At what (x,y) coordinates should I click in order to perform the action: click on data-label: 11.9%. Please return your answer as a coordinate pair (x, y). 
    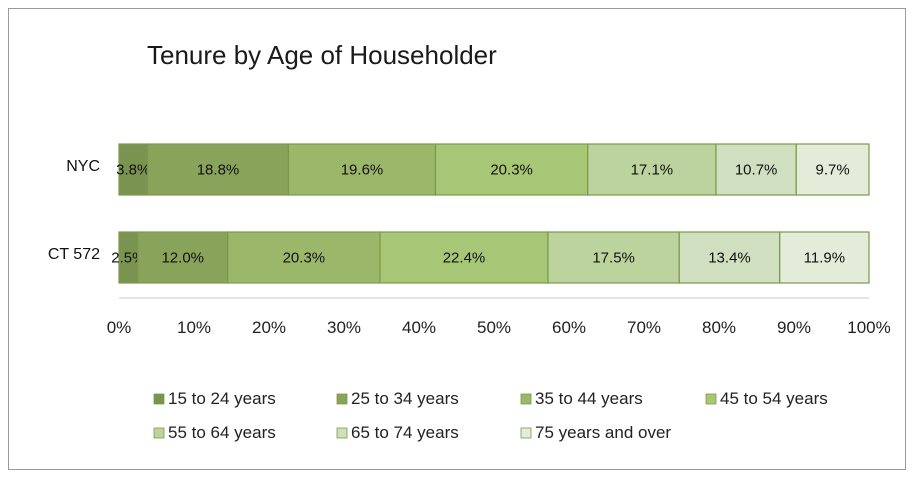
    Looking at the image, I should click on (824, 258).